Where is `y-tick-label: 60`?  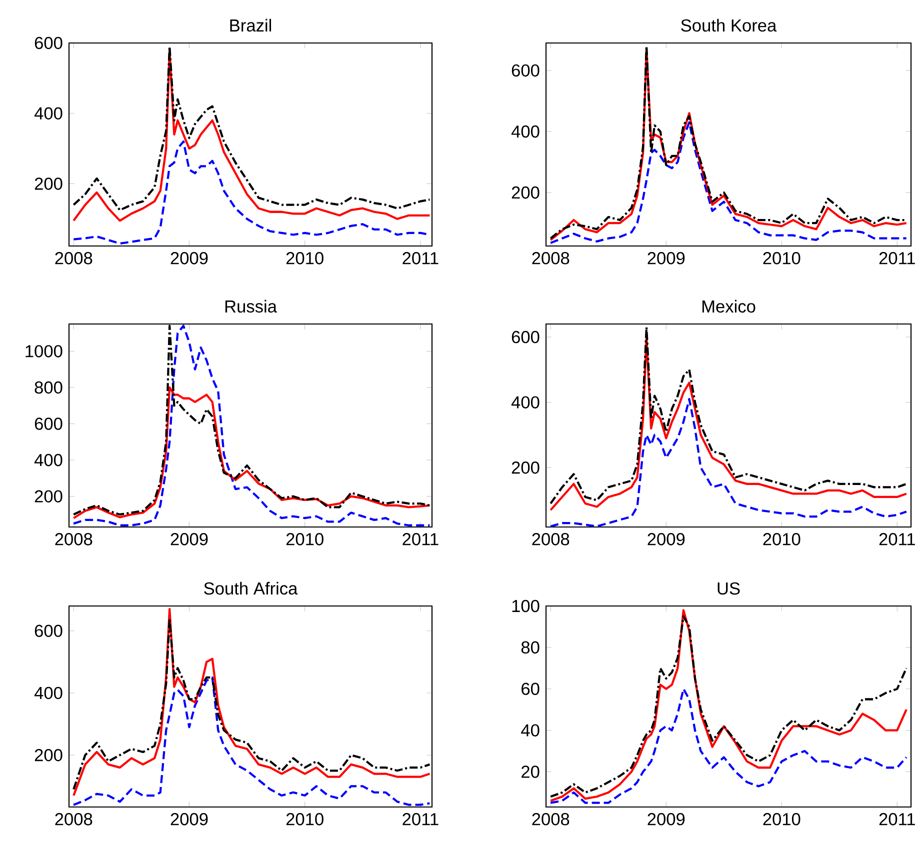 y-tick-label: 60 is located at coordinates (531, 689).